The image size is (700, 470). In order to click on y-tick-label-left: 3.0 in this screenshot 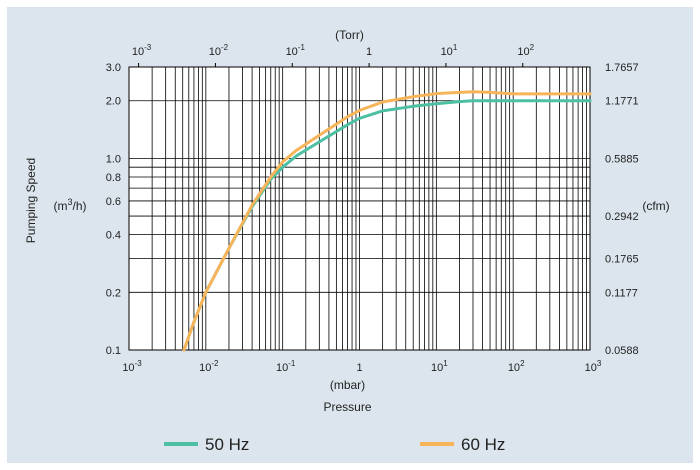, I will do `click(113, 68)`.